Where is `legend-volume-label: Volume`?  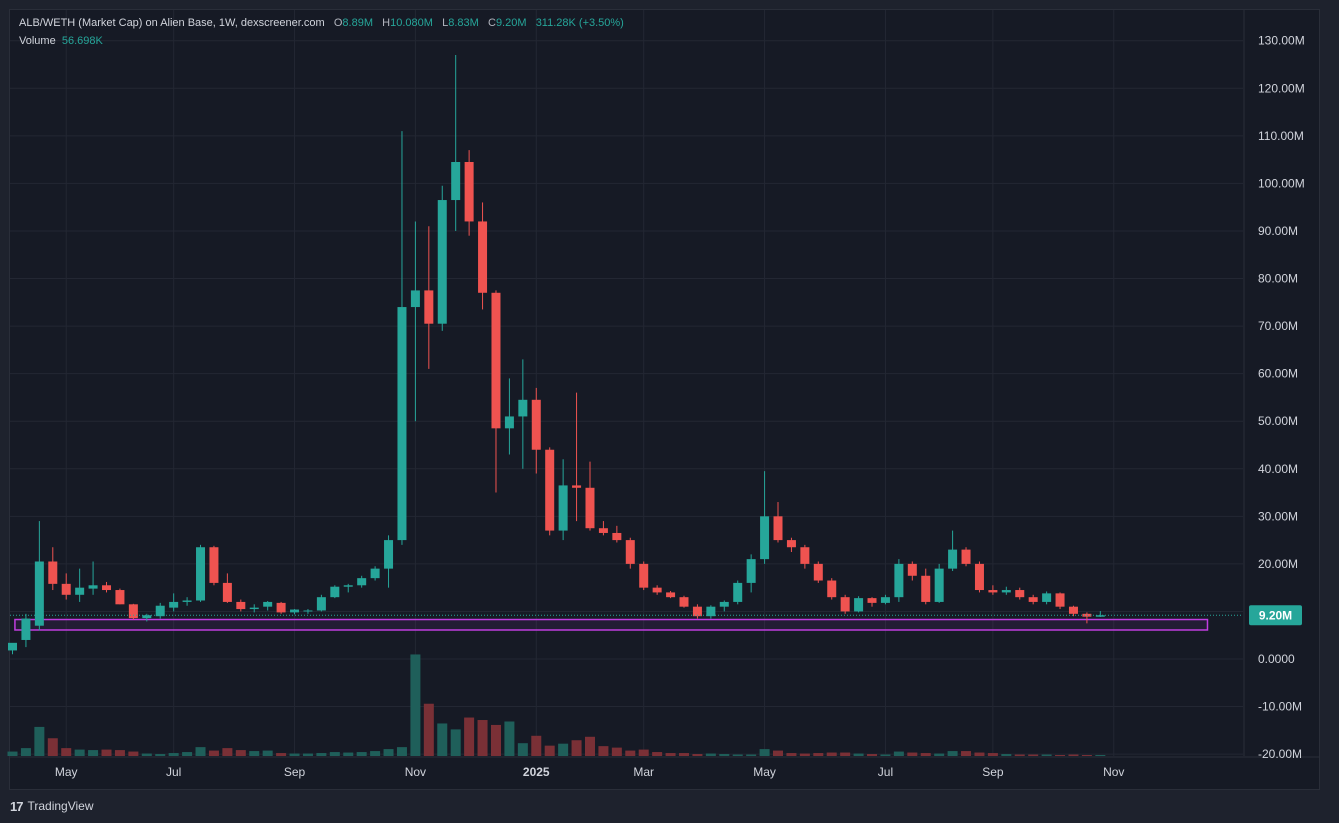
legend-volume-label: Volume is located at coordinates (37, 41).